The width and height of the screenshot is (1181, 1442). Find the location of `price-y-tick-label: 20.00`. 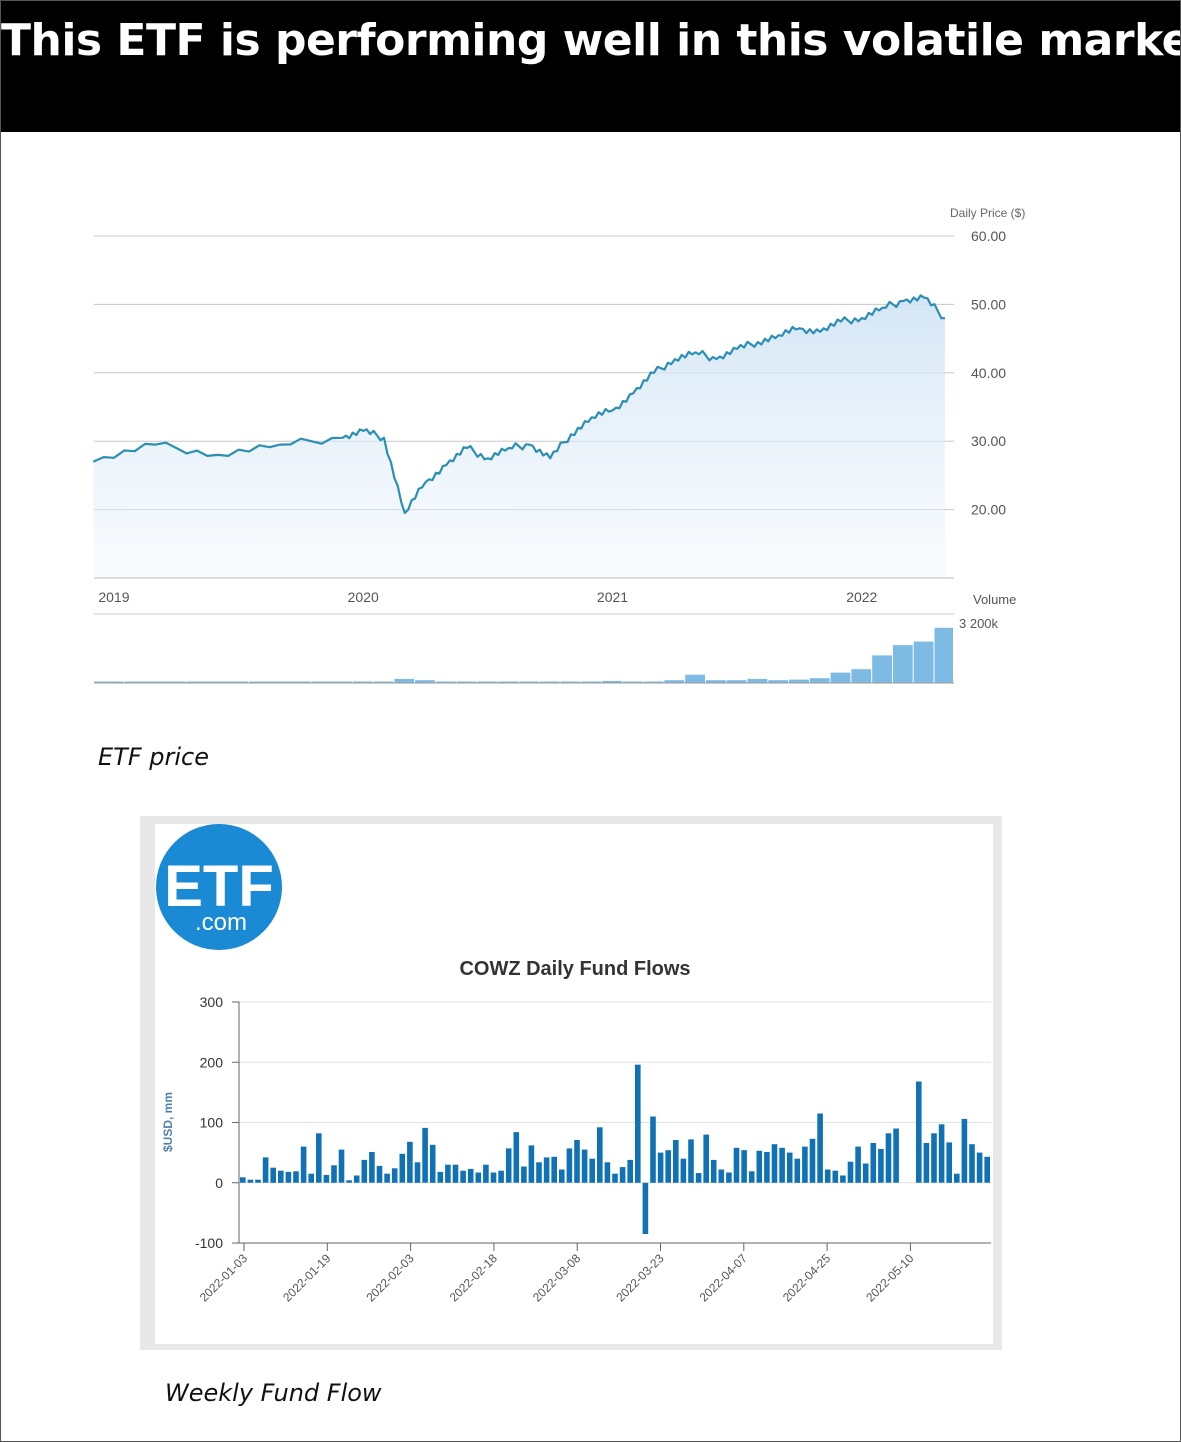

price-y-tick-label: 20.00 is located at coordinates (988, 510).